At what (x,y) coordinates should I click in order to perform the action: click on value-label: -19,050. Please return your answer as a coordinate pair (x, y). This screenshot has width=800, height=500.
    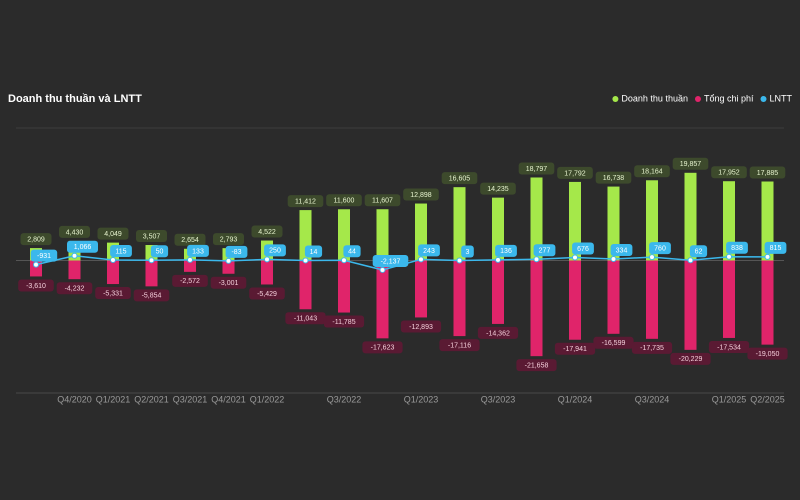
    Looking at the image, I should click on (768, 354).